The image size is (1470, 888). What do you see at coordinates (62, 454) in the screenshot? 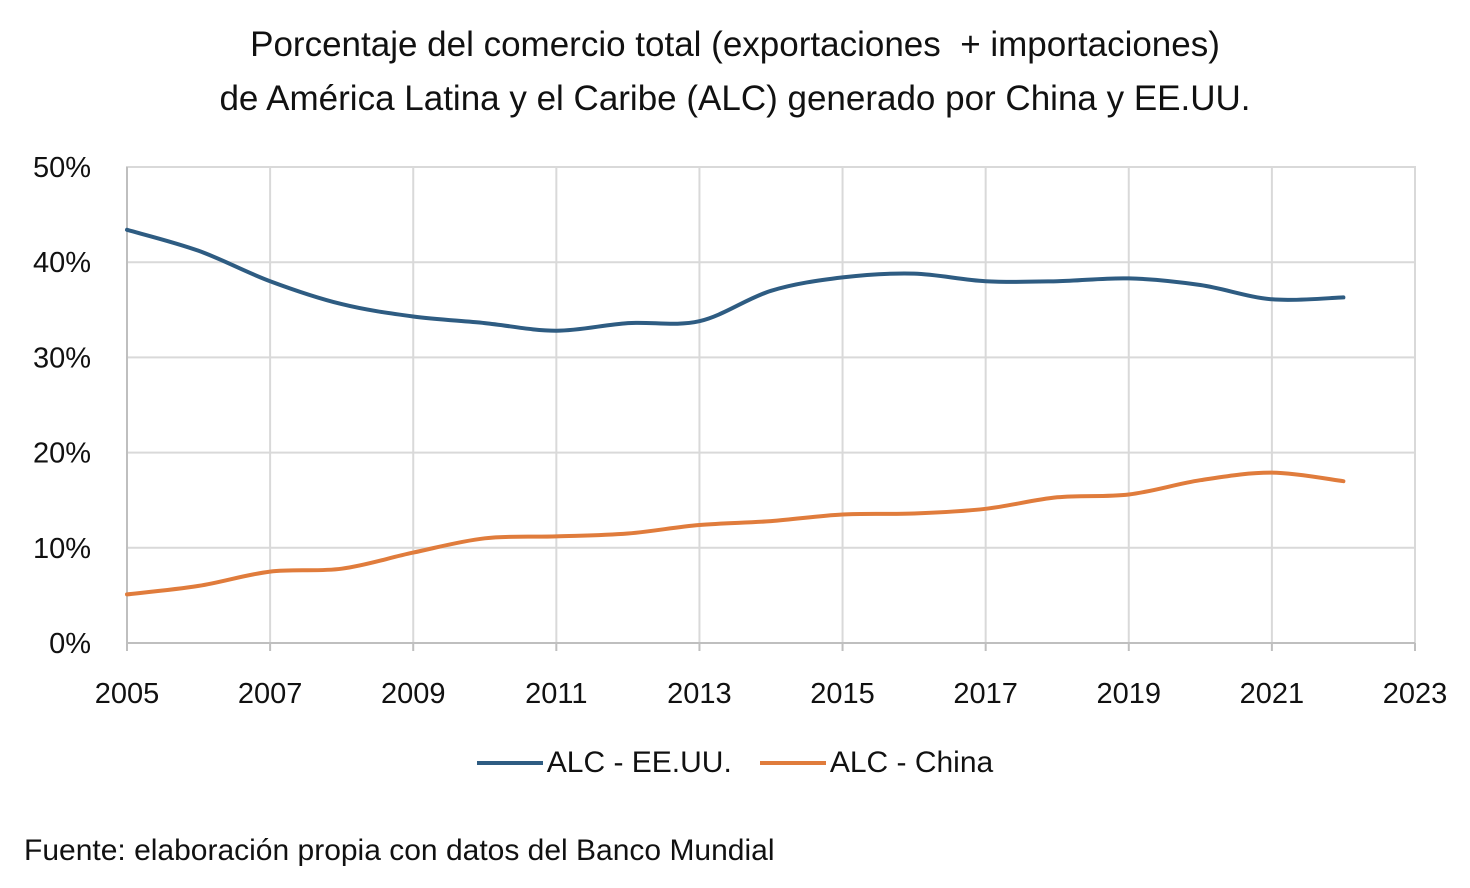
I see `y-tick-label: 20%` at bounding box center [62, 454].